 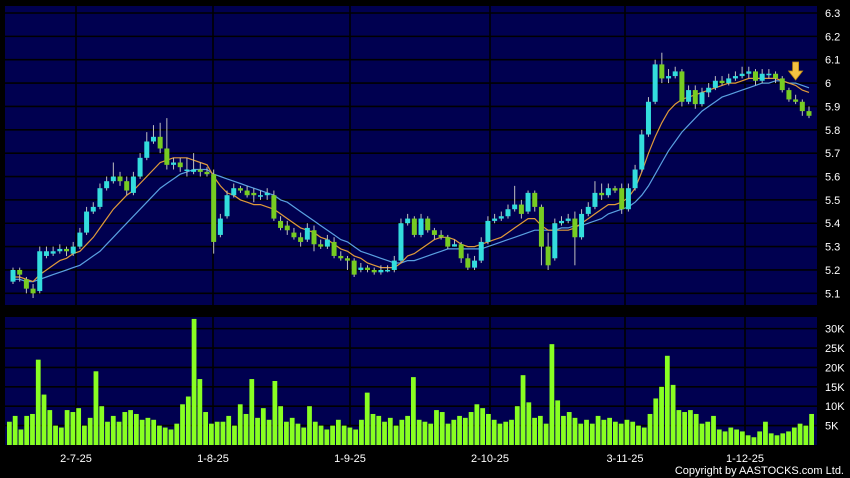 What do you see at coordinates (745, 459) in the screenshot?
I see `date-tick-label: 1-12-25` at bounding box center [745, 459].